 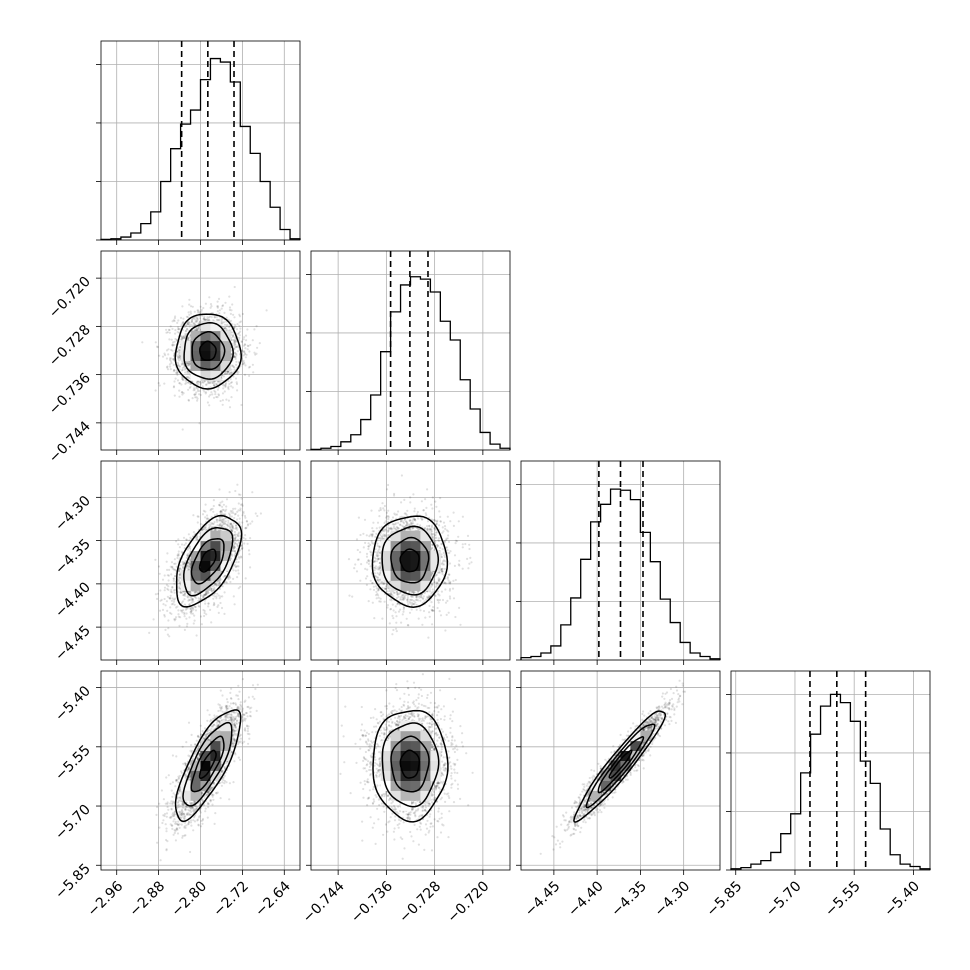 I want to click on xtick-label-2-1: −4.40, so click(x=586, y=899).